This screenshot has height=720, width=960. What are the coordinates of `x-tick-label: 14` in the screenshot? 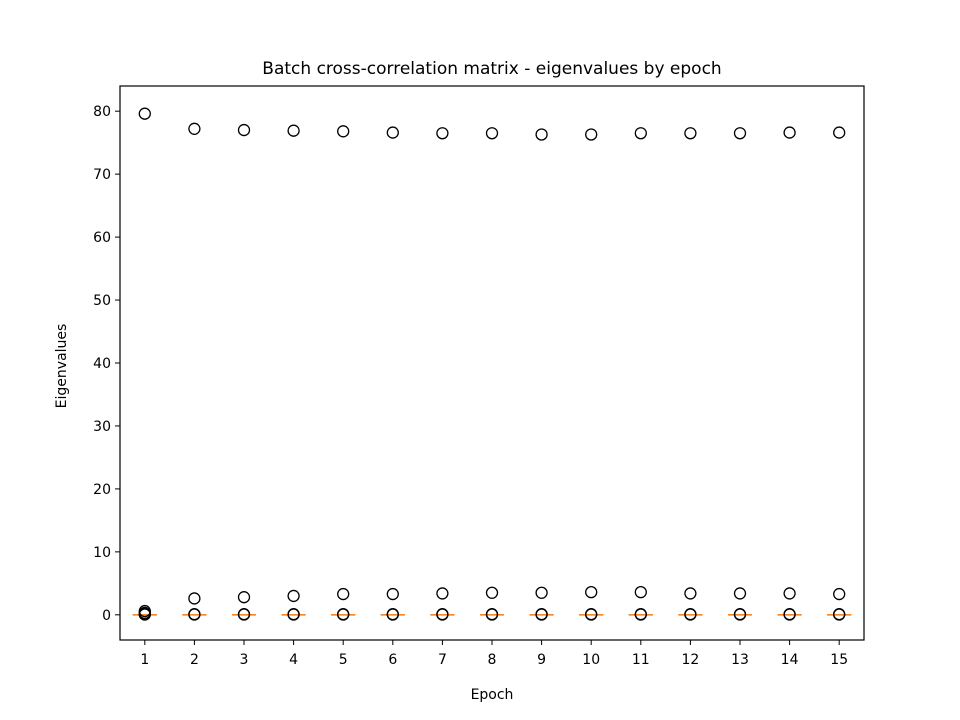 It's located at (790, 660).